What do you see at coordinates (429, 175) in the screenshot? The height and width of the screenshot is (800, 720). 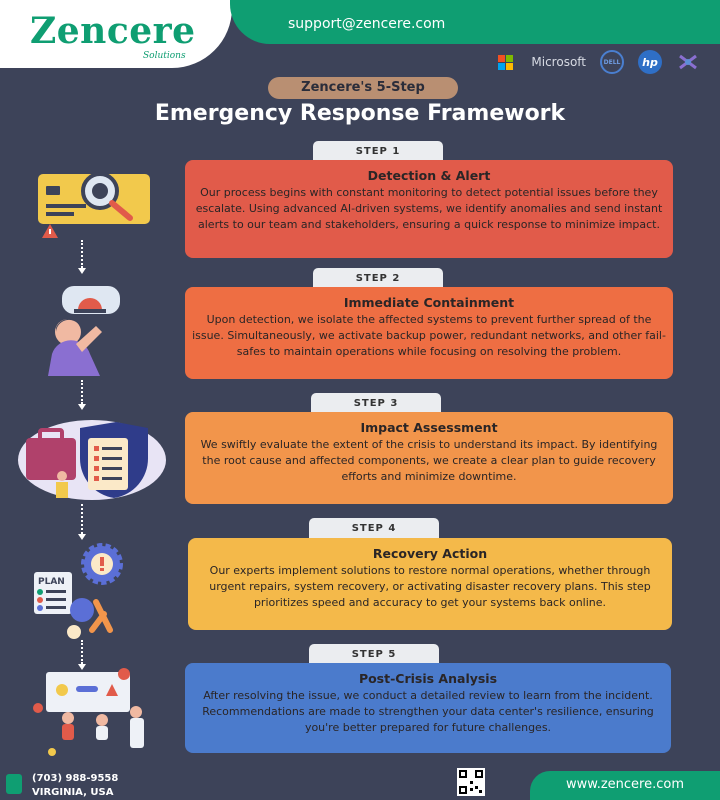 I see `step-title: Detection & Alert` at bounding box center [429, 175].